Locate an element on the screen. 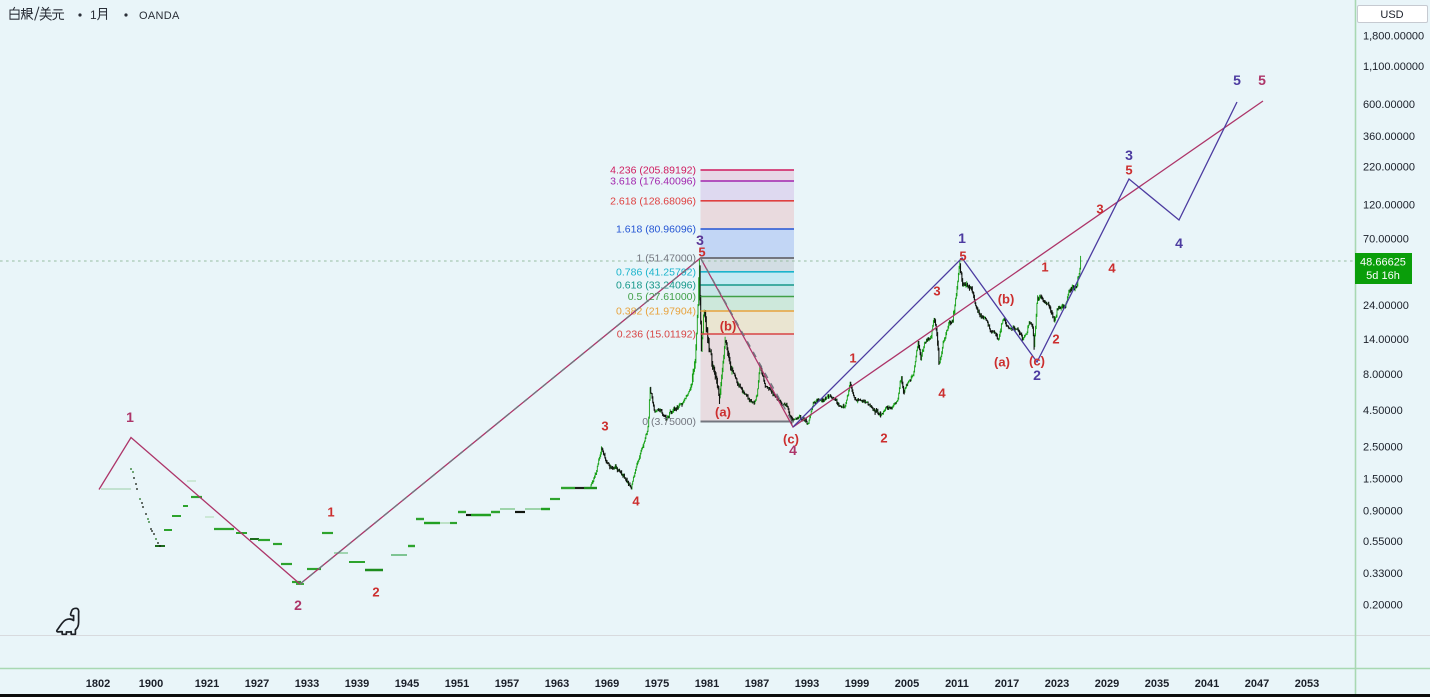 Image resolution: width=1430 pixels, height=697 pixels. svg-text: 1933 is located at coordinates (307, 684).